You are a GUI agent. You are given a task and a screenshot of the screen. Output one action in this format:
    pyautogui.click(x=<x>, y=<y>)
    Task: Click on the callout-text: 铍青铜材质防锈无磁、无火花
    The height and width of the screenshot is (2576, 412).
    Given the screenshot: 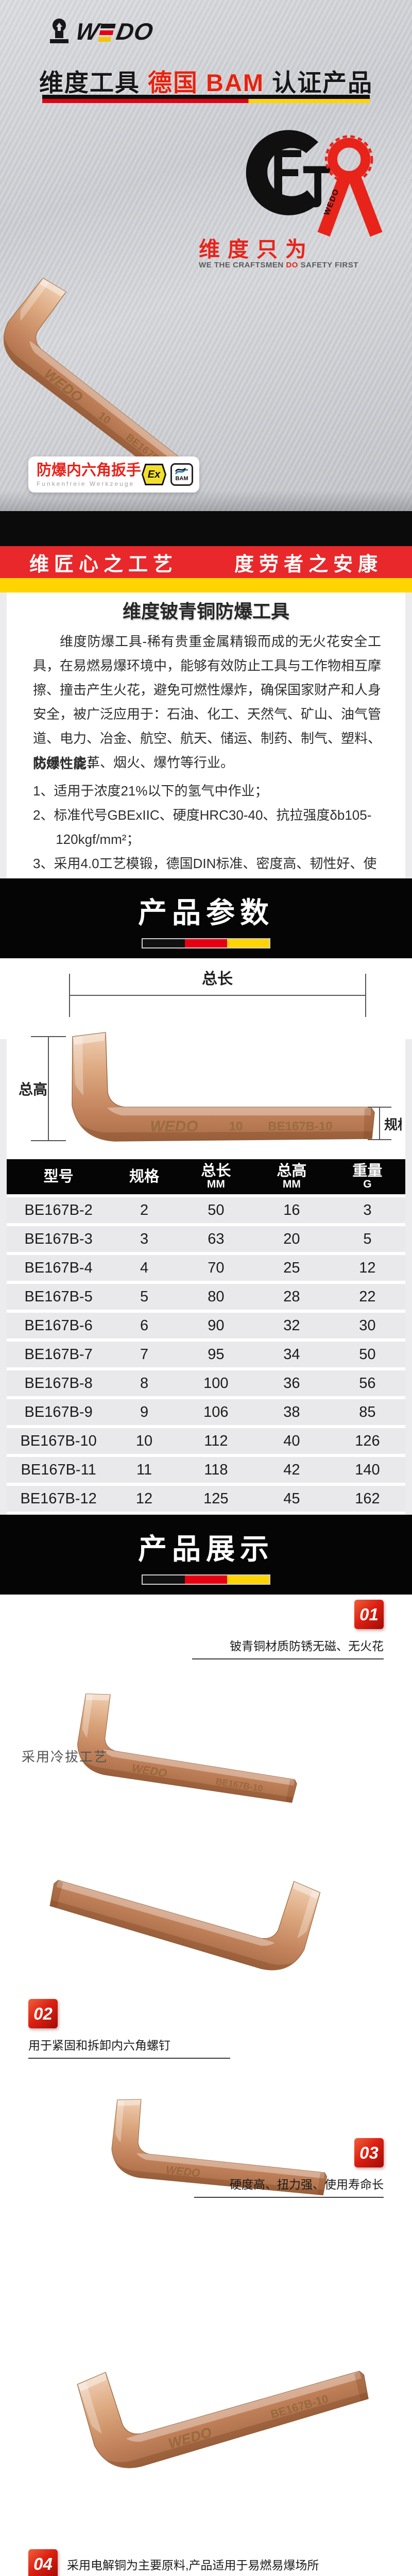 What is the action you would take?
    pyautogui.click(x=288, y=1647)
    